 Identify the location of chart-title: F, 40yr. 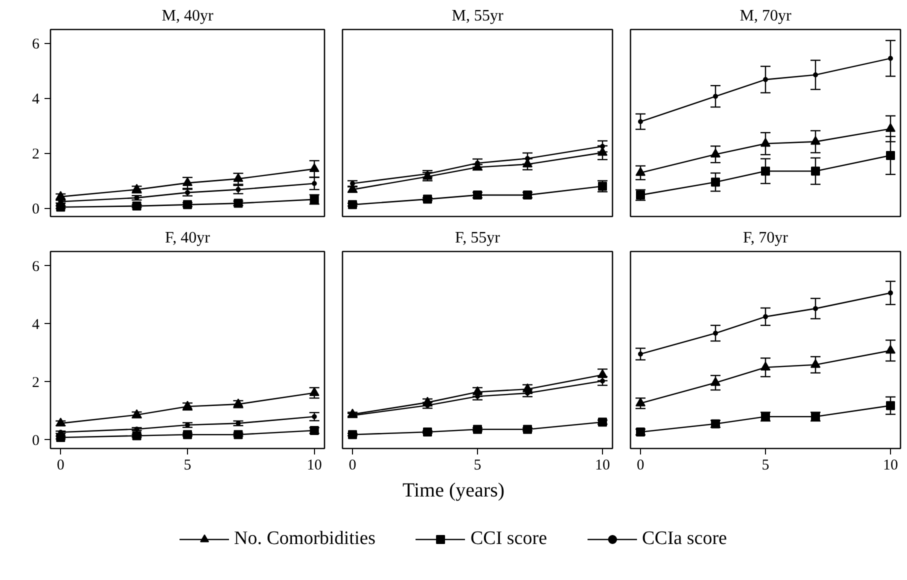
(188, 238).